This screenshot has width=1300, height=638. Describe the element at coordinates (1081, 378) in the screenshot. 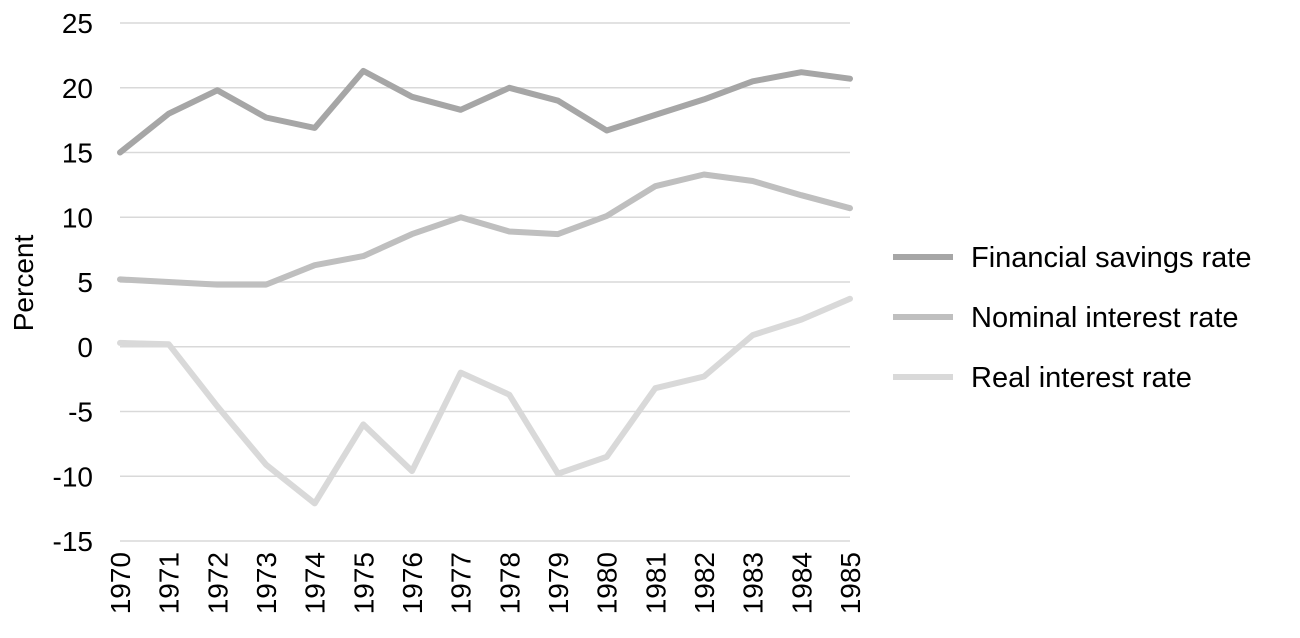

I see `legend-label: Real interest rate` at that location.